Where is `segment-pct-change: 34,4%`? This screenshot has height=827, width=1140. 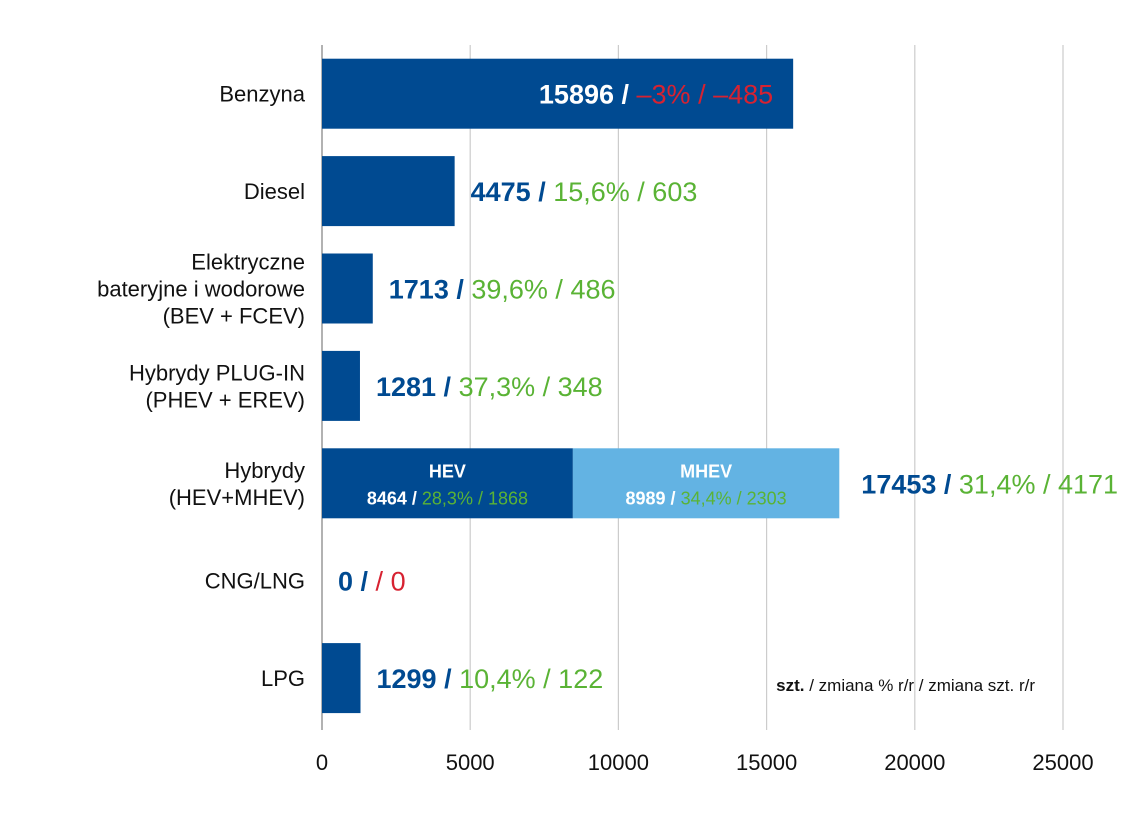
segment-pct-change: 34,4% is located at coordinates (706, 498).